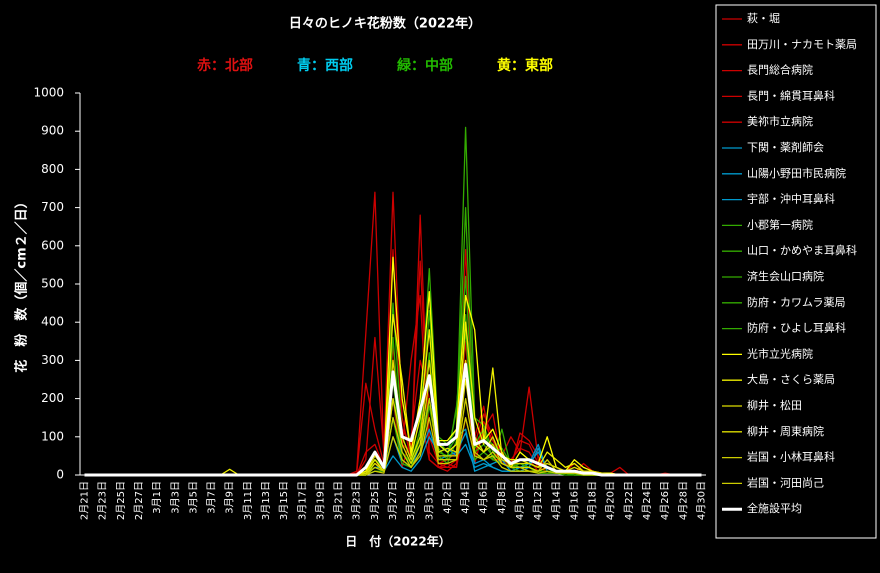 The image size is (880, 573). I want to click on legend-label: 岩国・河田尚己, so click(785, 482).